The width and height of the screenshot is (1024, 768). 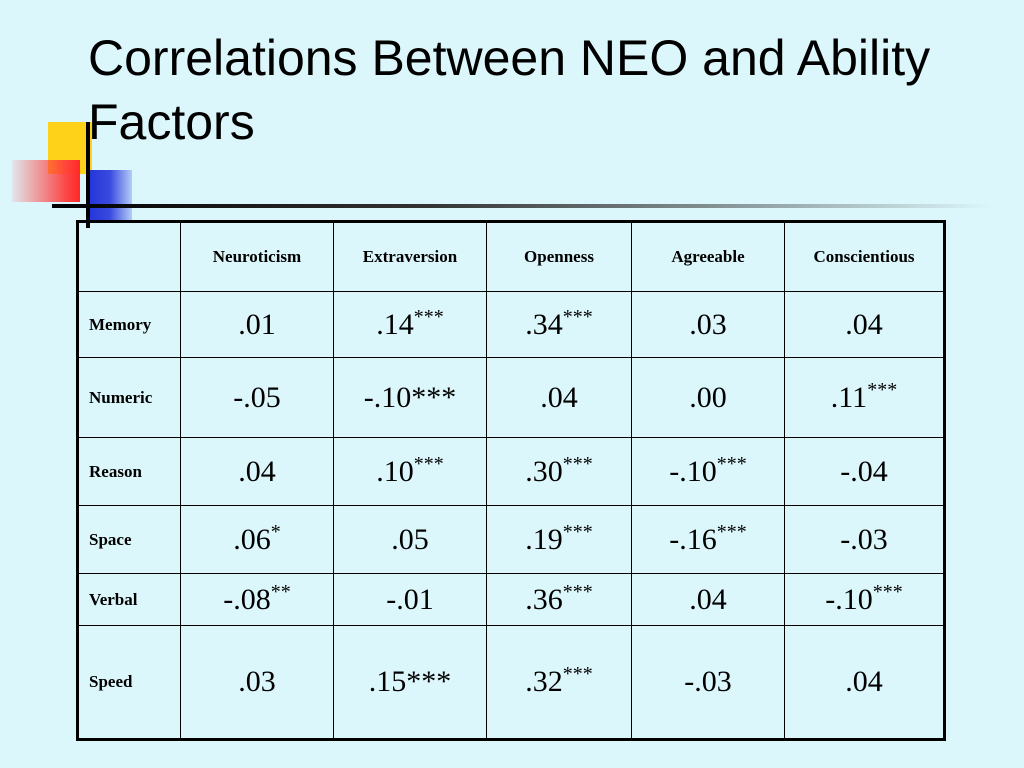 I want to click on table-cell: -.05, so click(x=257, y=397).